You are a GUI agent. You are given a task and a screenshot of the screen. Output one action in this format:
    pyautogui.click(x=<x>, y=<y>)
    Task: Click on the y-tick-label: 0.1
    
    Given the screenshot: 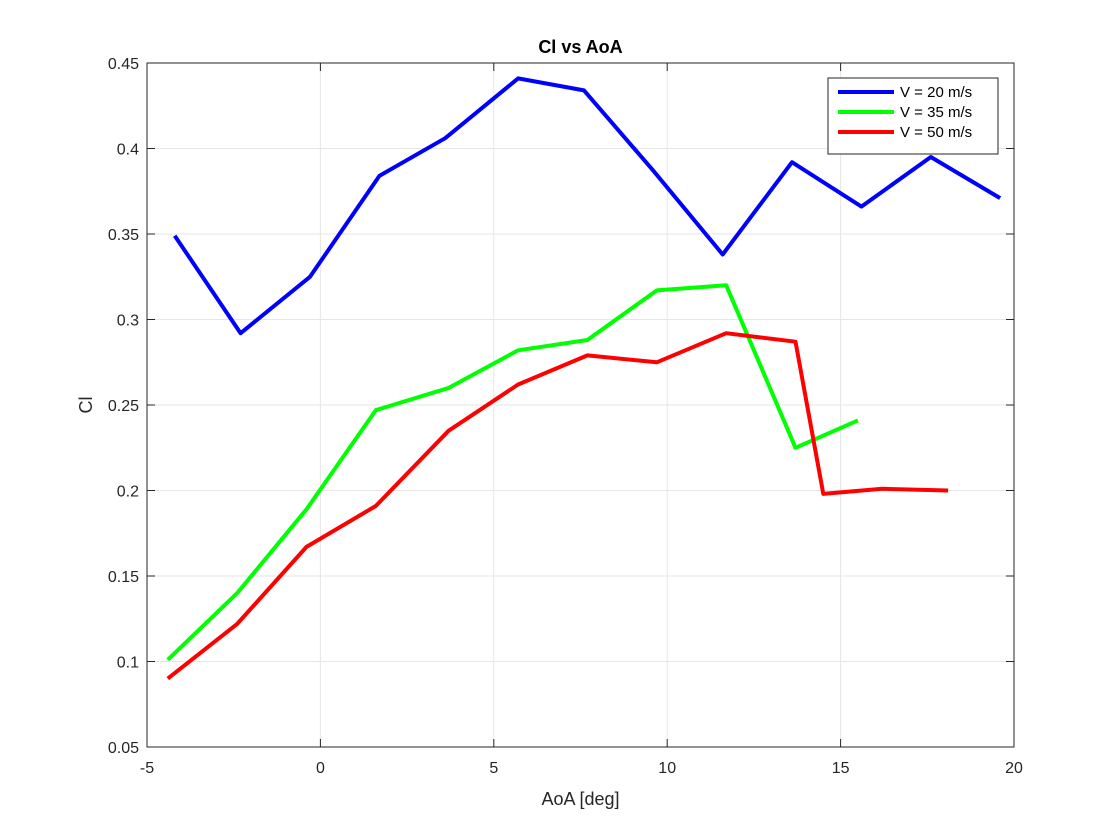 What is the action you would take?
    pyautogui.click(x=128, y=663)
    